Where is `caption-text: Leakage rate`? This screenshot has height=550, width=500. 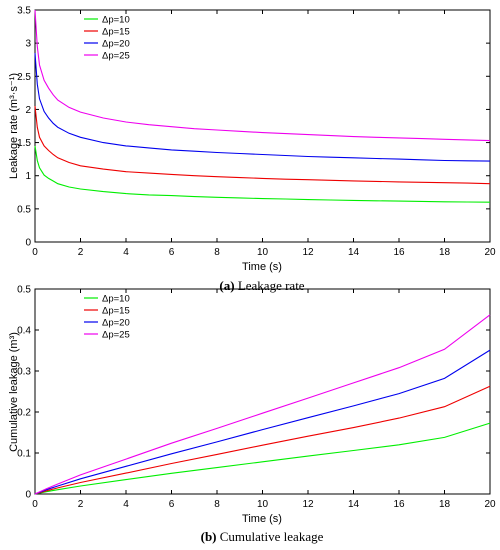 caption-text: Leakage rate is located at coordinates (271, 285).